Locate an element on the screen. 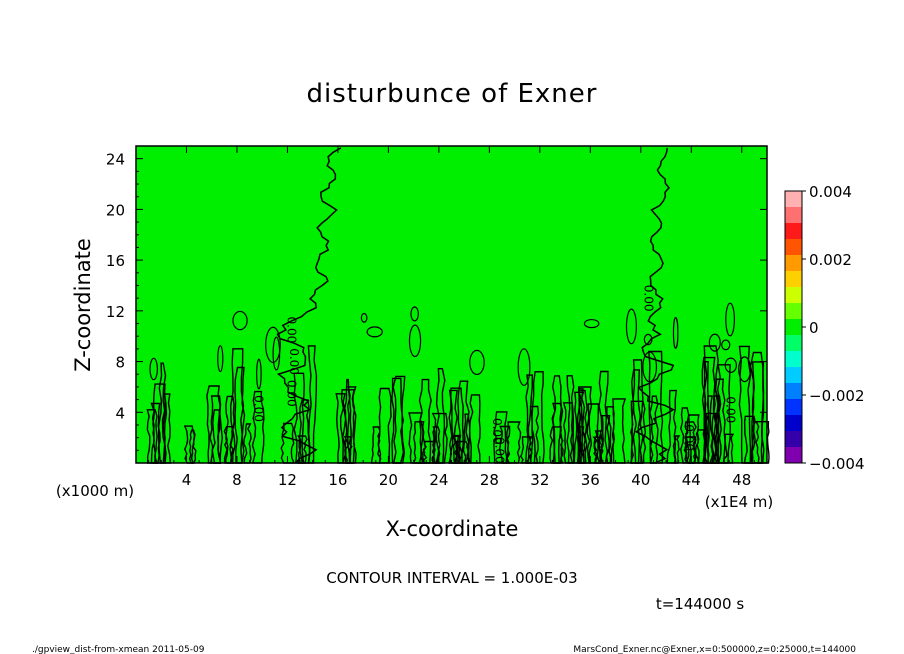  x-tick-label: 44 is located at coordinates (691, 480).